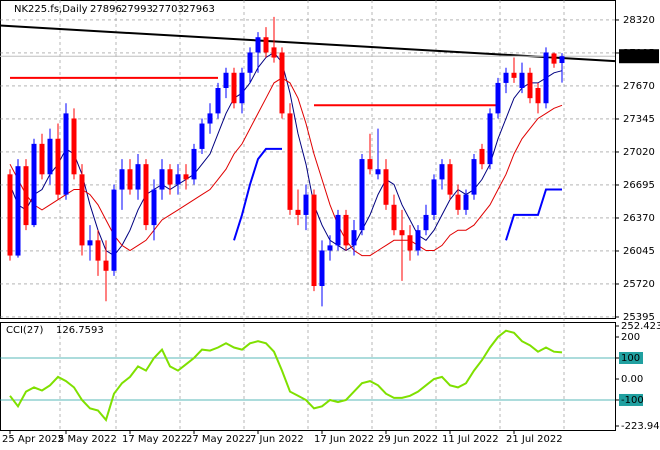 This screenshot has width=660, height=450. What do you see at coordinates (640, 426) in the screenshot?
I see `y-tick-label: -223.949` at bounding box center [640, 426].